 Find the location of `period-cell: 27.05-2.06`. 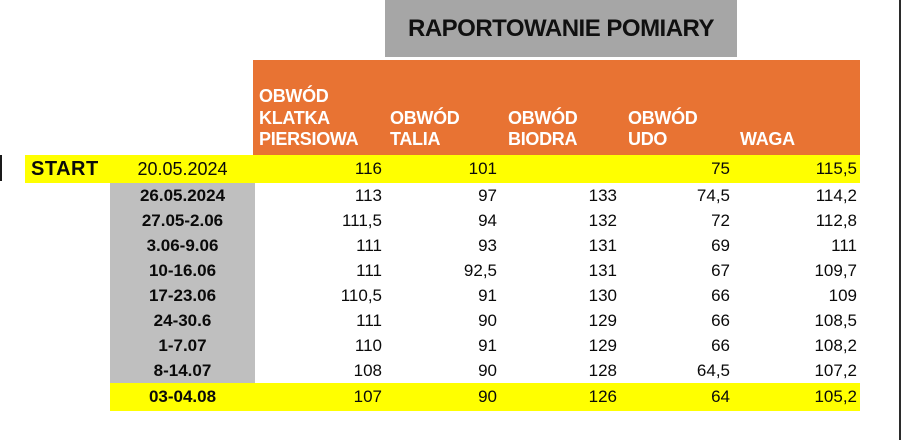

period-cell: 27.05-2.06 is located at coordinates (182, 220).